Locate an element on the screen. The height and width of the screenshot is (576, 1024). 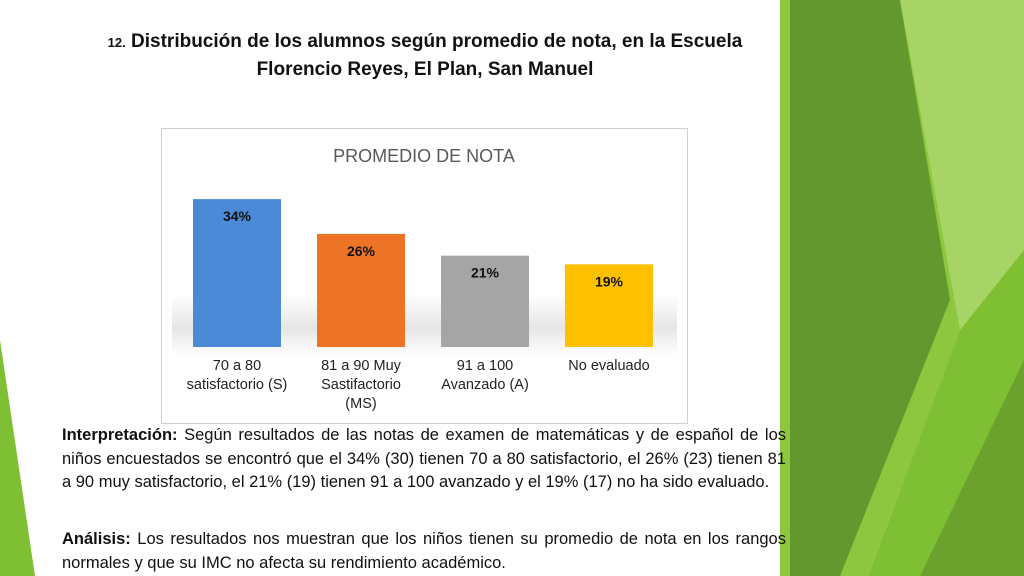
data-label-1: 34% is located at coordinates (237, 216).